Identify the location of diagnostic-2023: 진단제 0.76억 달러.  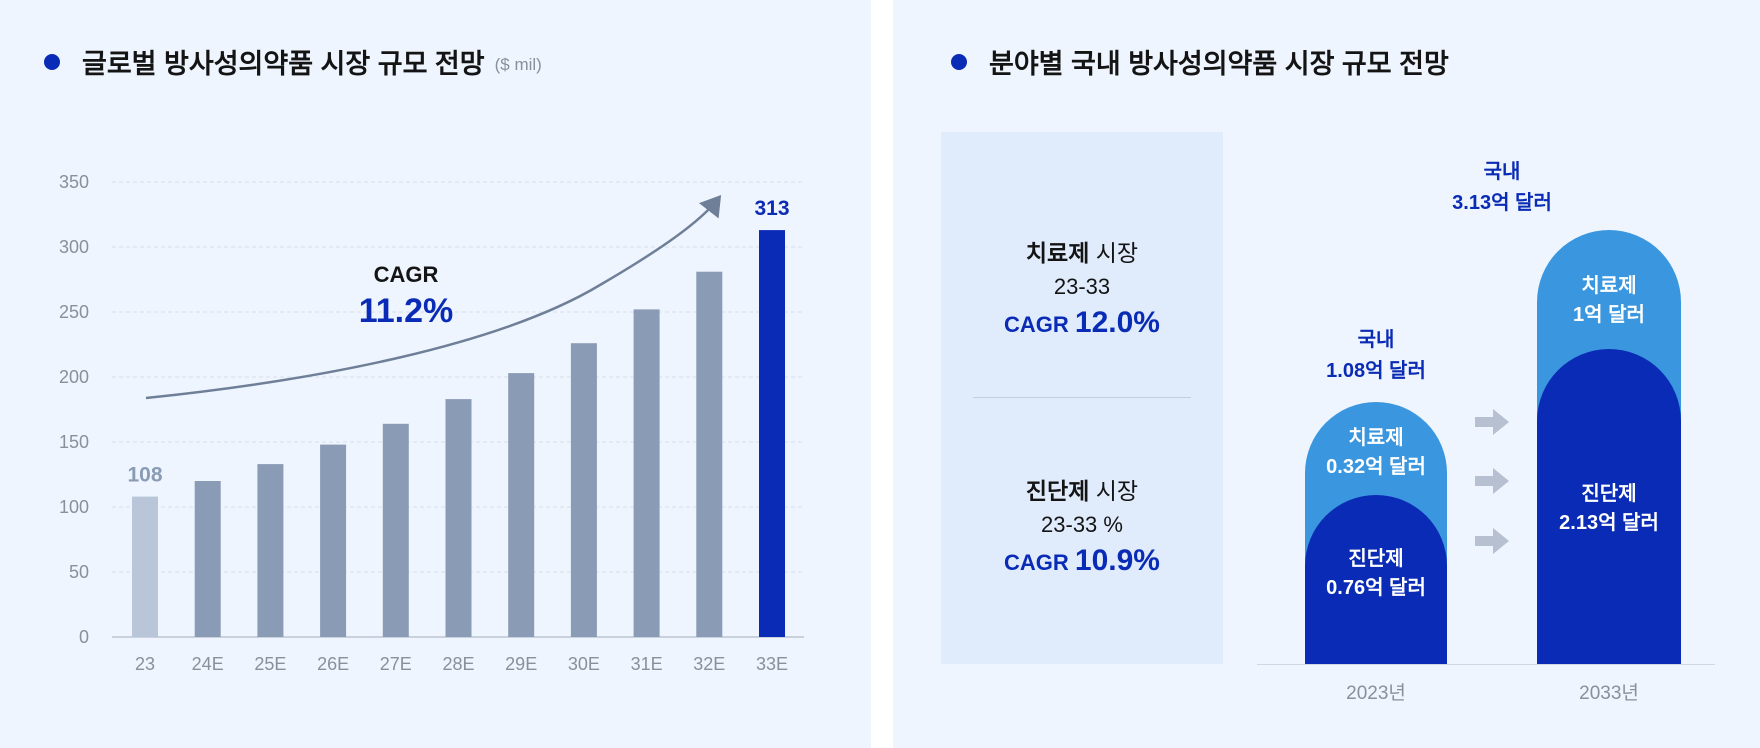
(1376, 574).